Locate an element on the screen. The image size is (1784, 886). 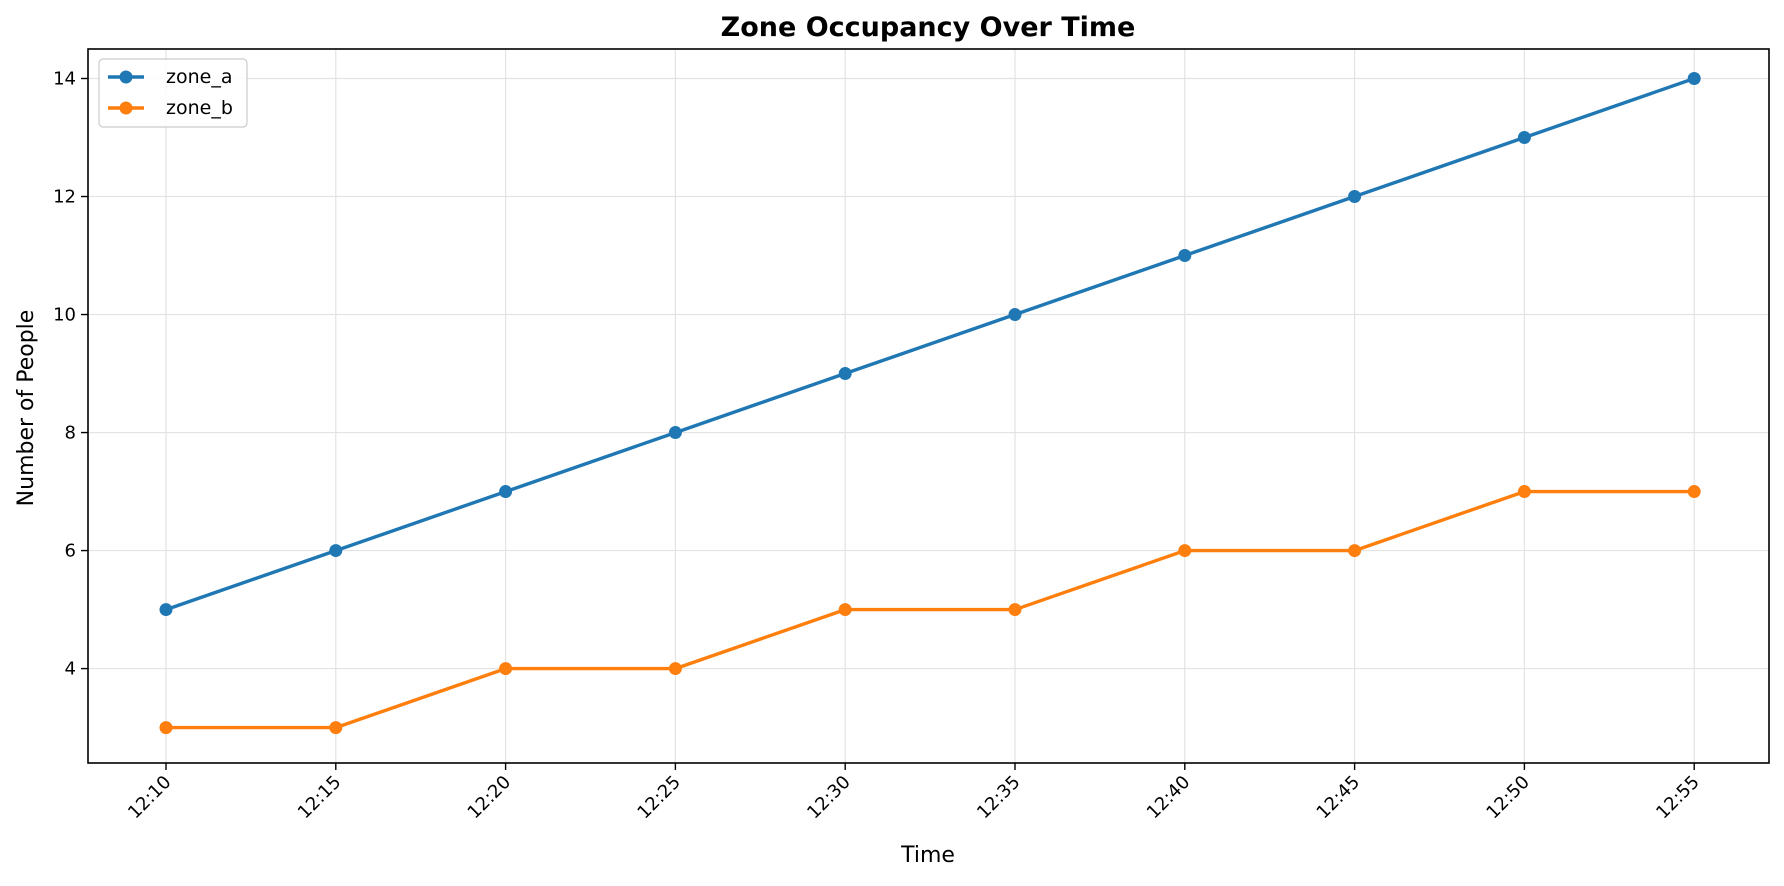
legend-item-zone_b: zone_b is located at coordinates (170, 108).